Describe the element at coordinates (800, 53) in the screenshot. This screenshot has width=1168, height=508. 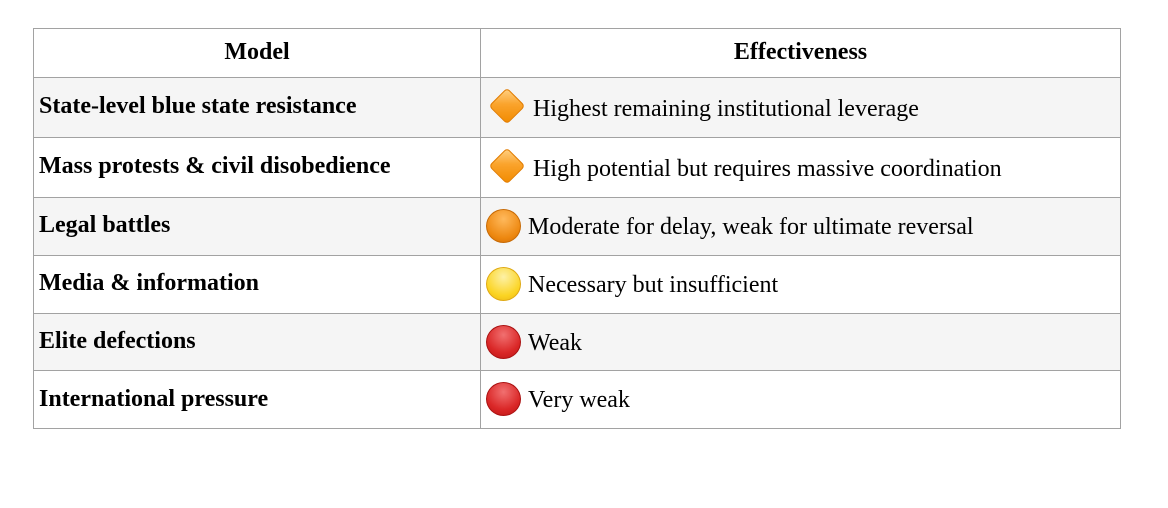
I see `column-header-effectiveness: Effectiveness` at that location.